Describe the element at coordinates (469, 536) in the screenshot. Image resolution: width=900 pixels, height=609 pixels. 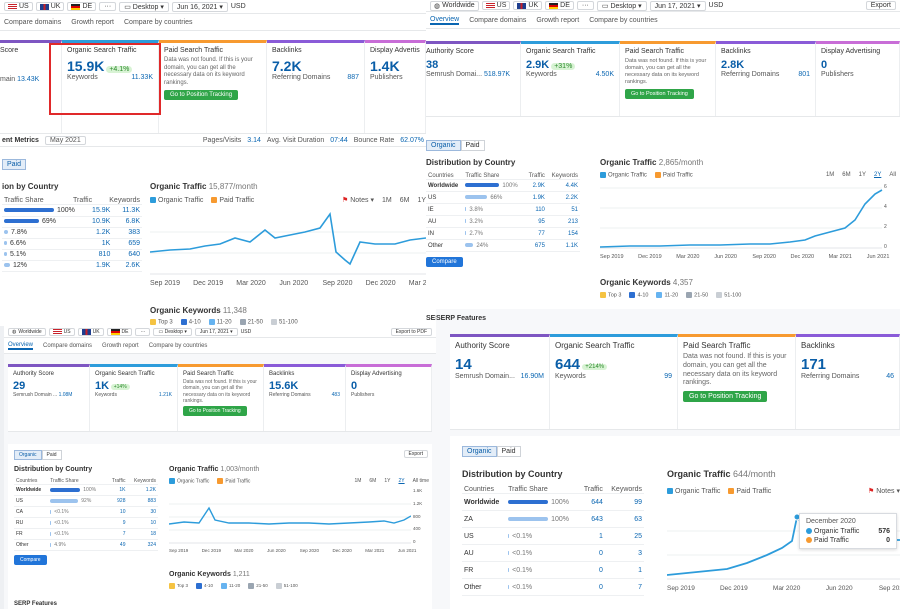
I see `country-cell: US` at that location.